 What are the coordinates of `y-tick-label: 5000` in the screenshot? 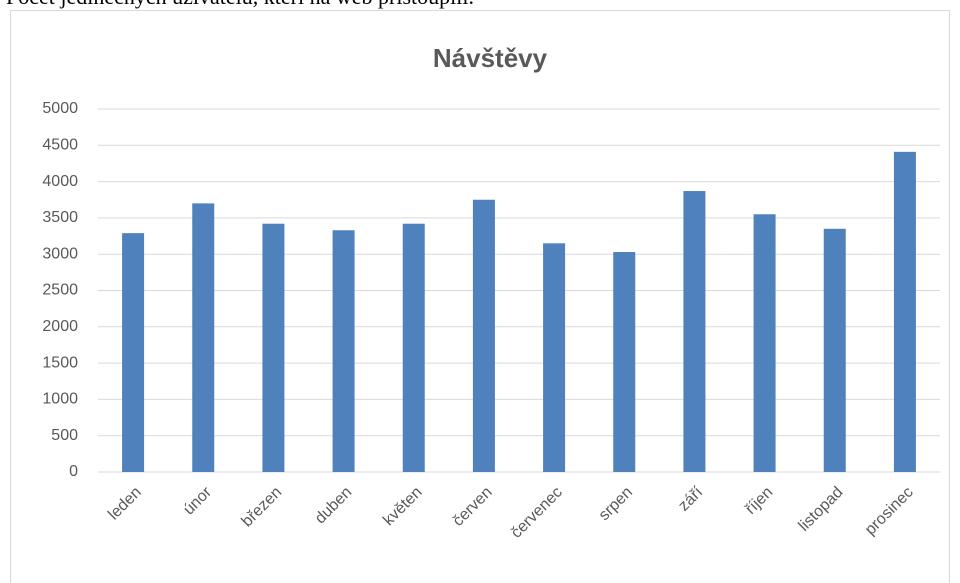 It's located at (60, 108).